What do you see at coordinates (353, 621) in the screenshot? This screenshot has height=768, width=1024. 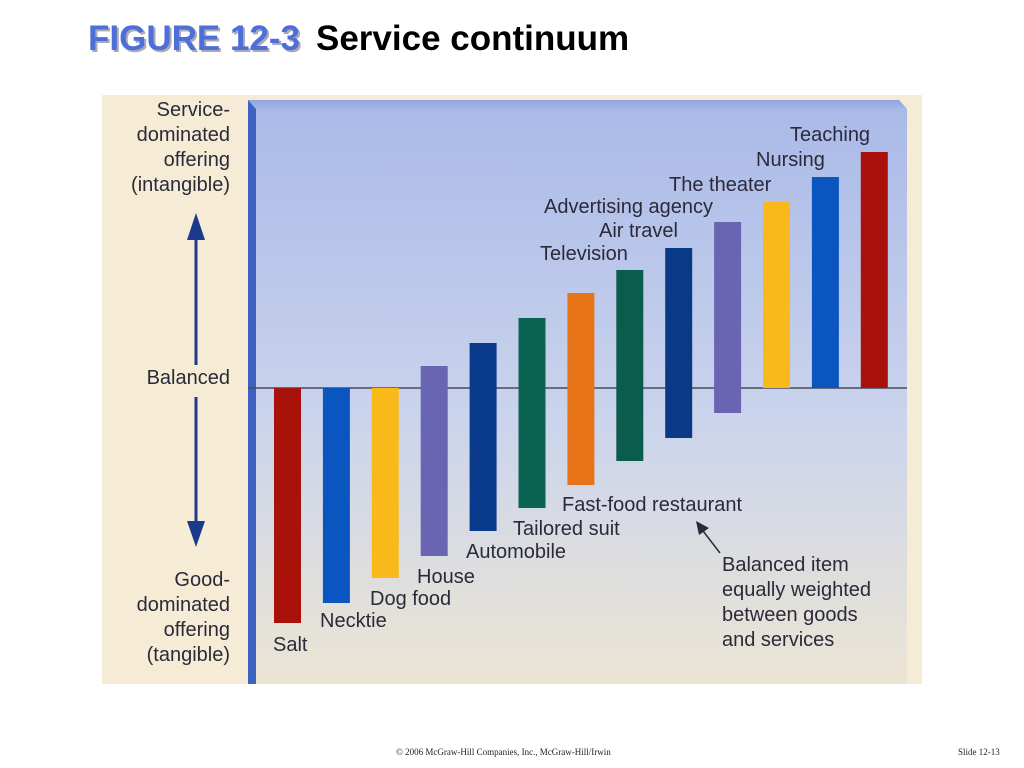 I see `category-label-necktie: Necktie` at bounding box center [353, 621].